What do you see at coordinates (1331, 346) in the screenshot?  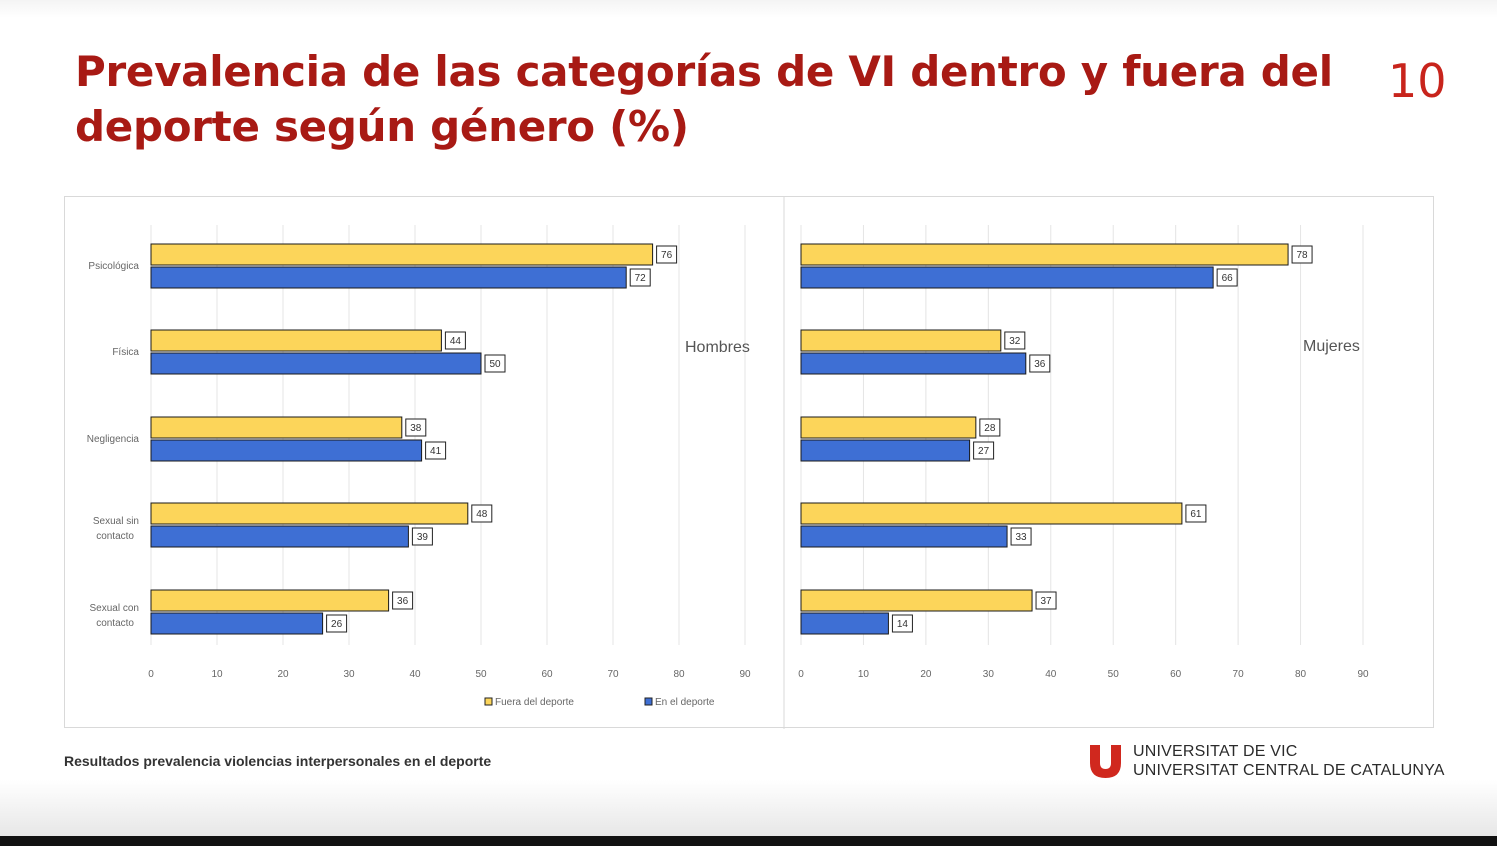 I see `panel-label: Mujeres` at bounding box center [1331, 346].